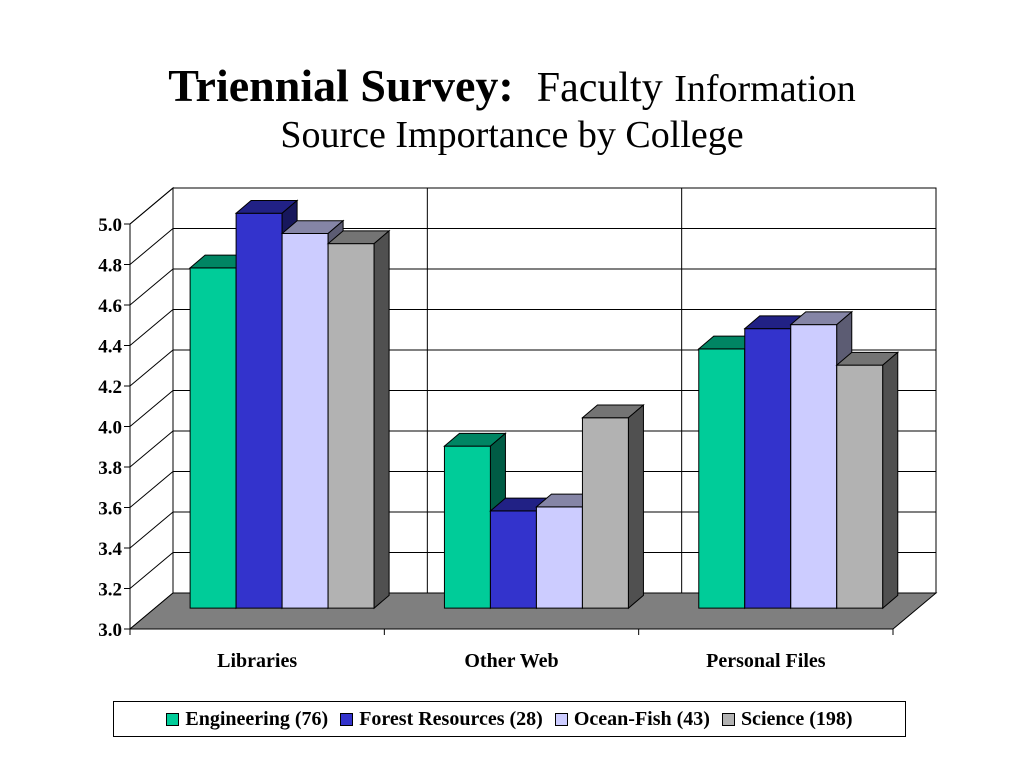 The width and height of the screenshot is (1024, 768). I want to click on title-line-1: Triennial Survey: Faculty Information, so click(512, 85).